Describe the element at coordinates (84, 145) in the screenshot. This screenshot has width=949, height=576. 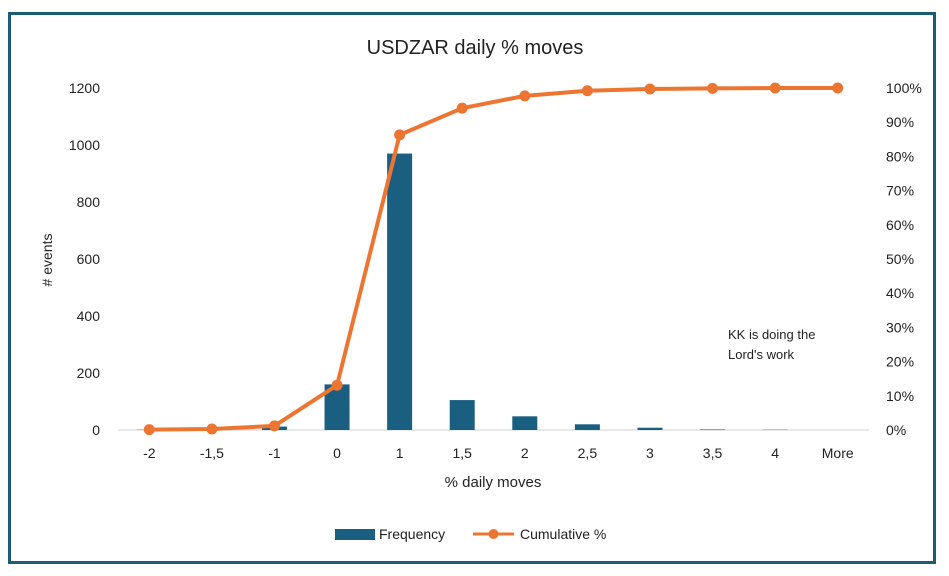
I see `y-left-tick-label: 1000` at that location.